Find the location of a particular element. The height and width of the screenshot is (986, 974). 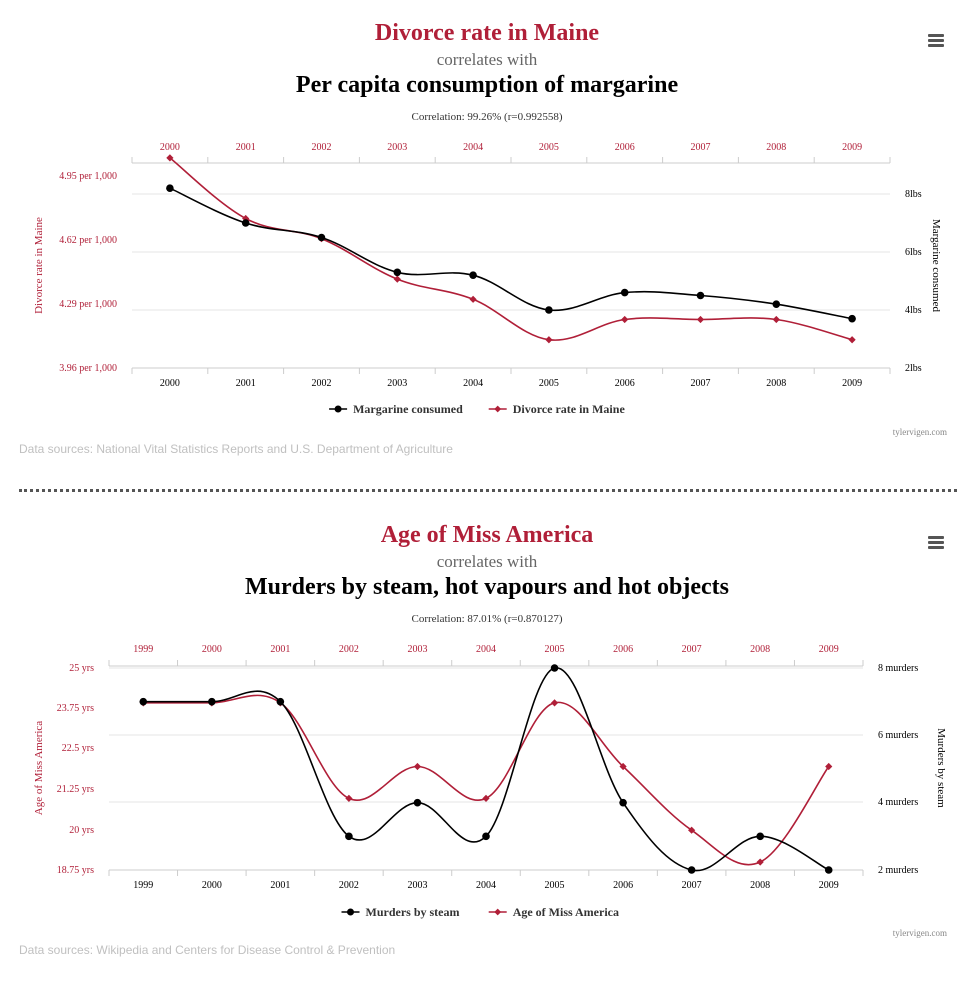

top-x-tick-label: 2005 is located at coordinates (555, 649).